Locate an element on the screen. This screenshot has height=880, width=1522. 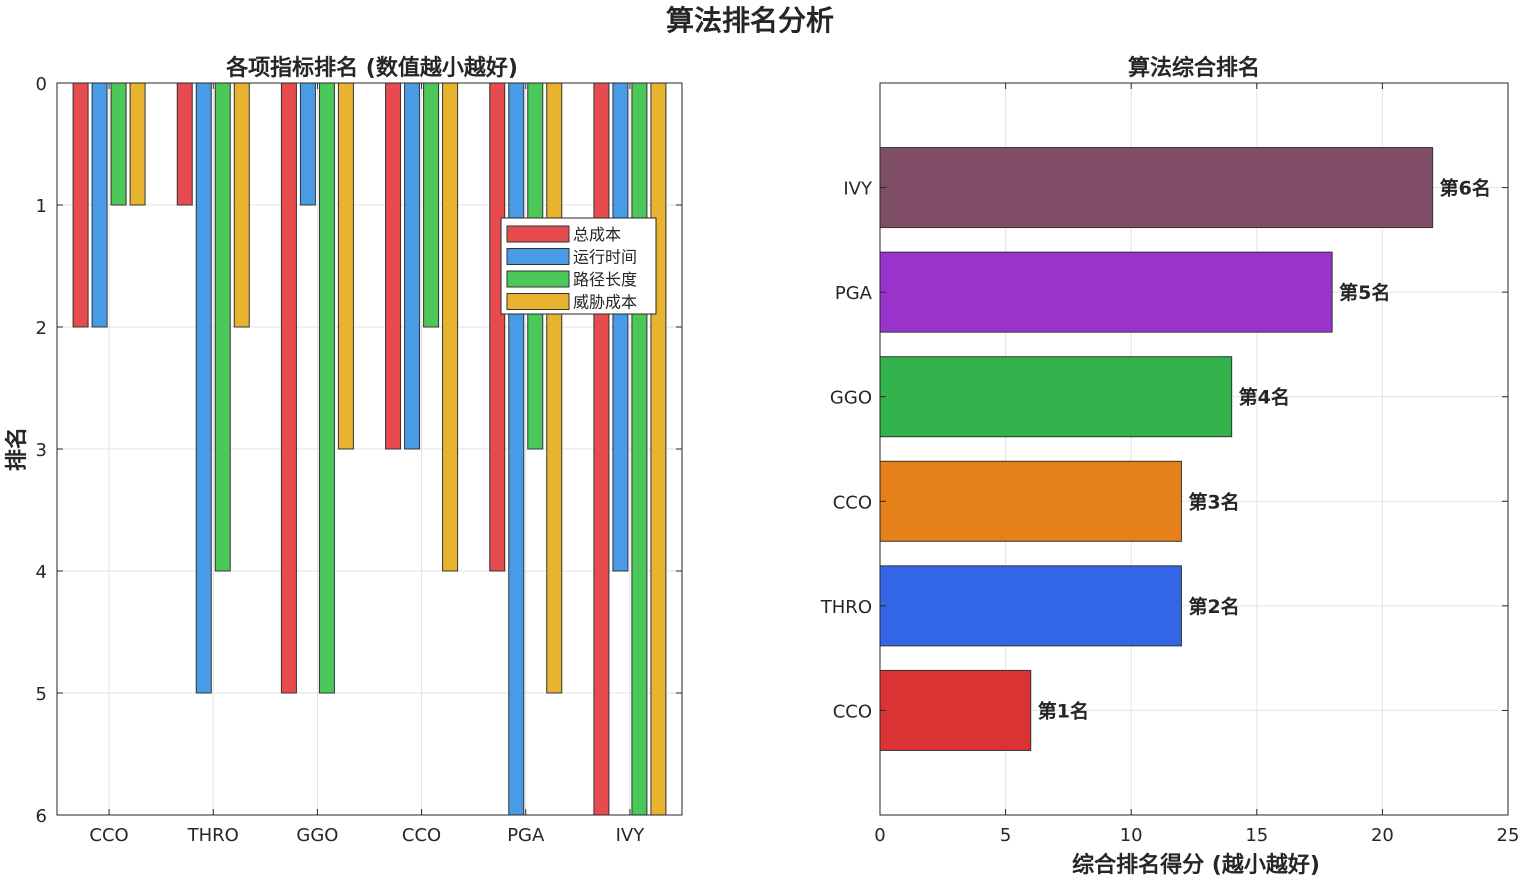
ranking-bar-label: 第4名 is located at coordinates (1264, 397).